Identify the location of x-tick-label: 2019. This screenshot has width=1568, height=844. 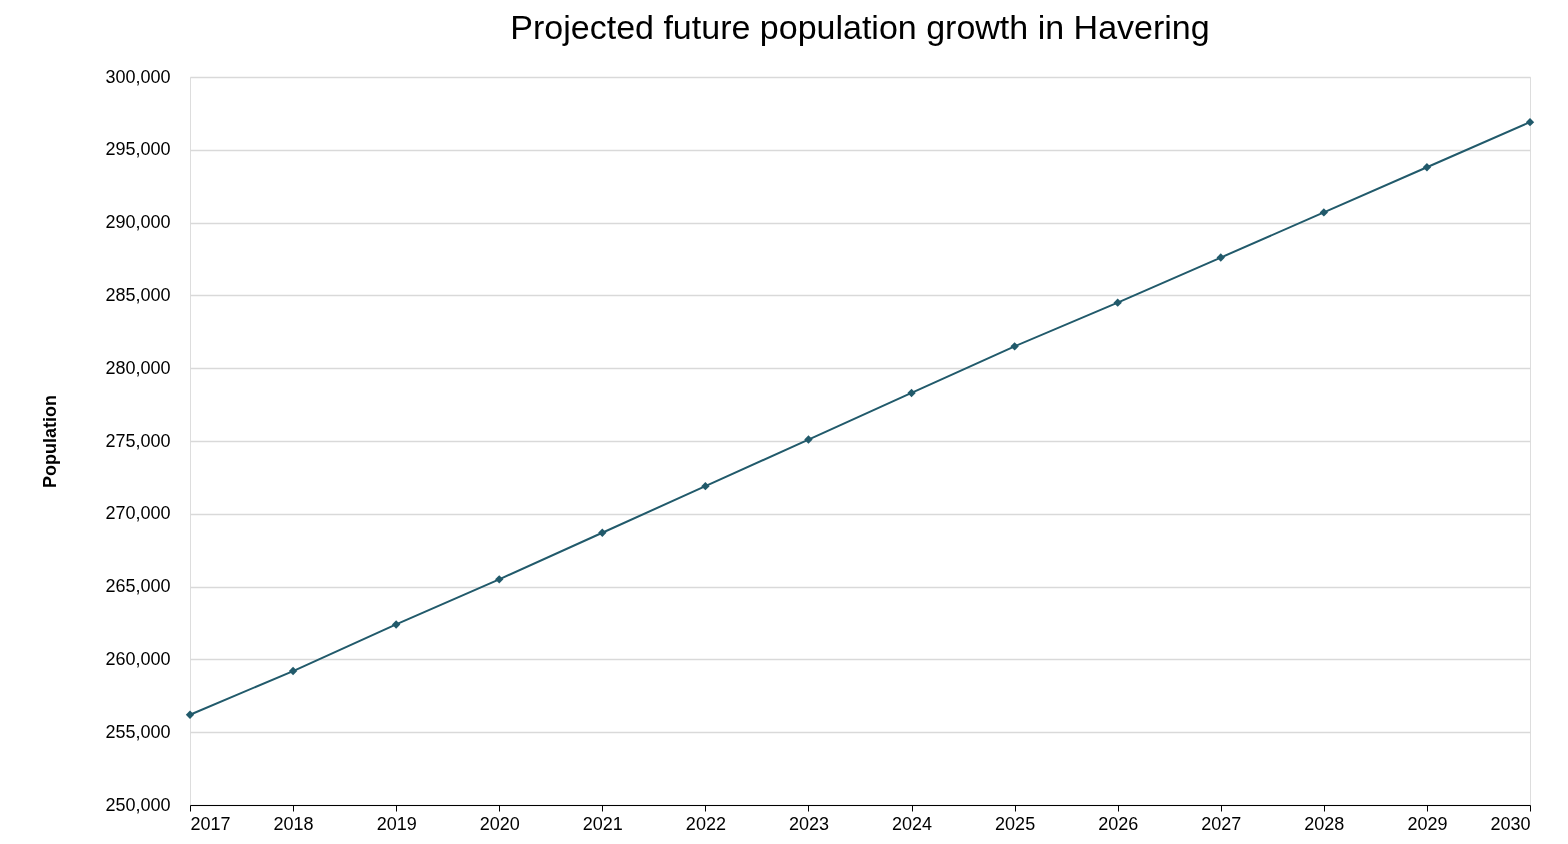
(396, 823).